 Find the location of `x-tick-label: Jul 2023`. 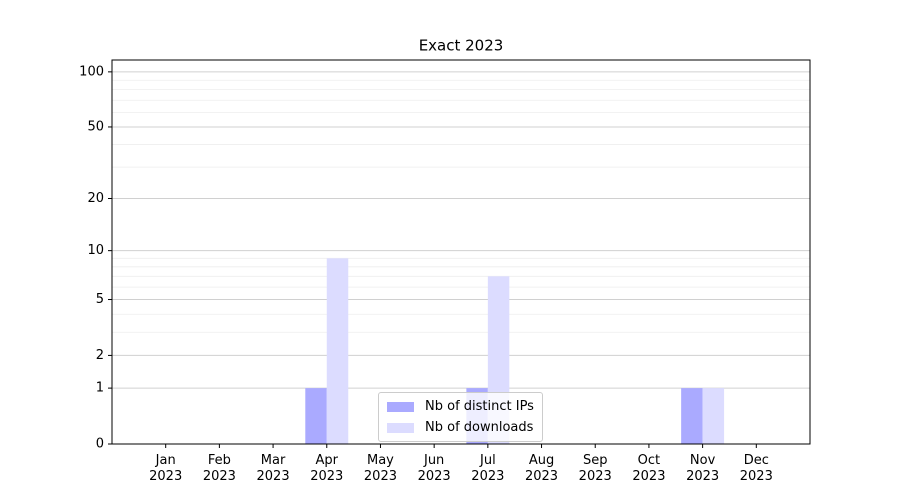

x-tick-label: Jul 2023 is located at coordinates (488, 468).